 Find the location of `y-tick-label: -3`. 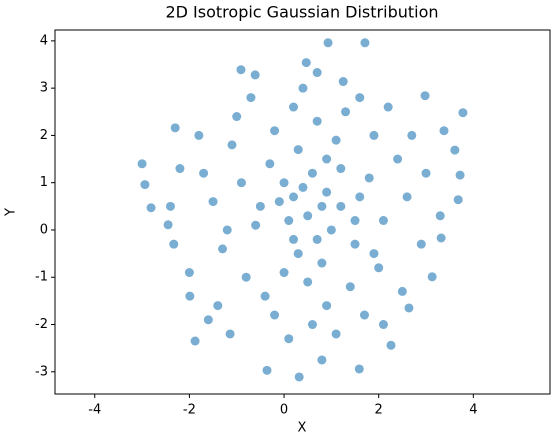

y-tick-label: -3 is located at coordinates (41, 371).